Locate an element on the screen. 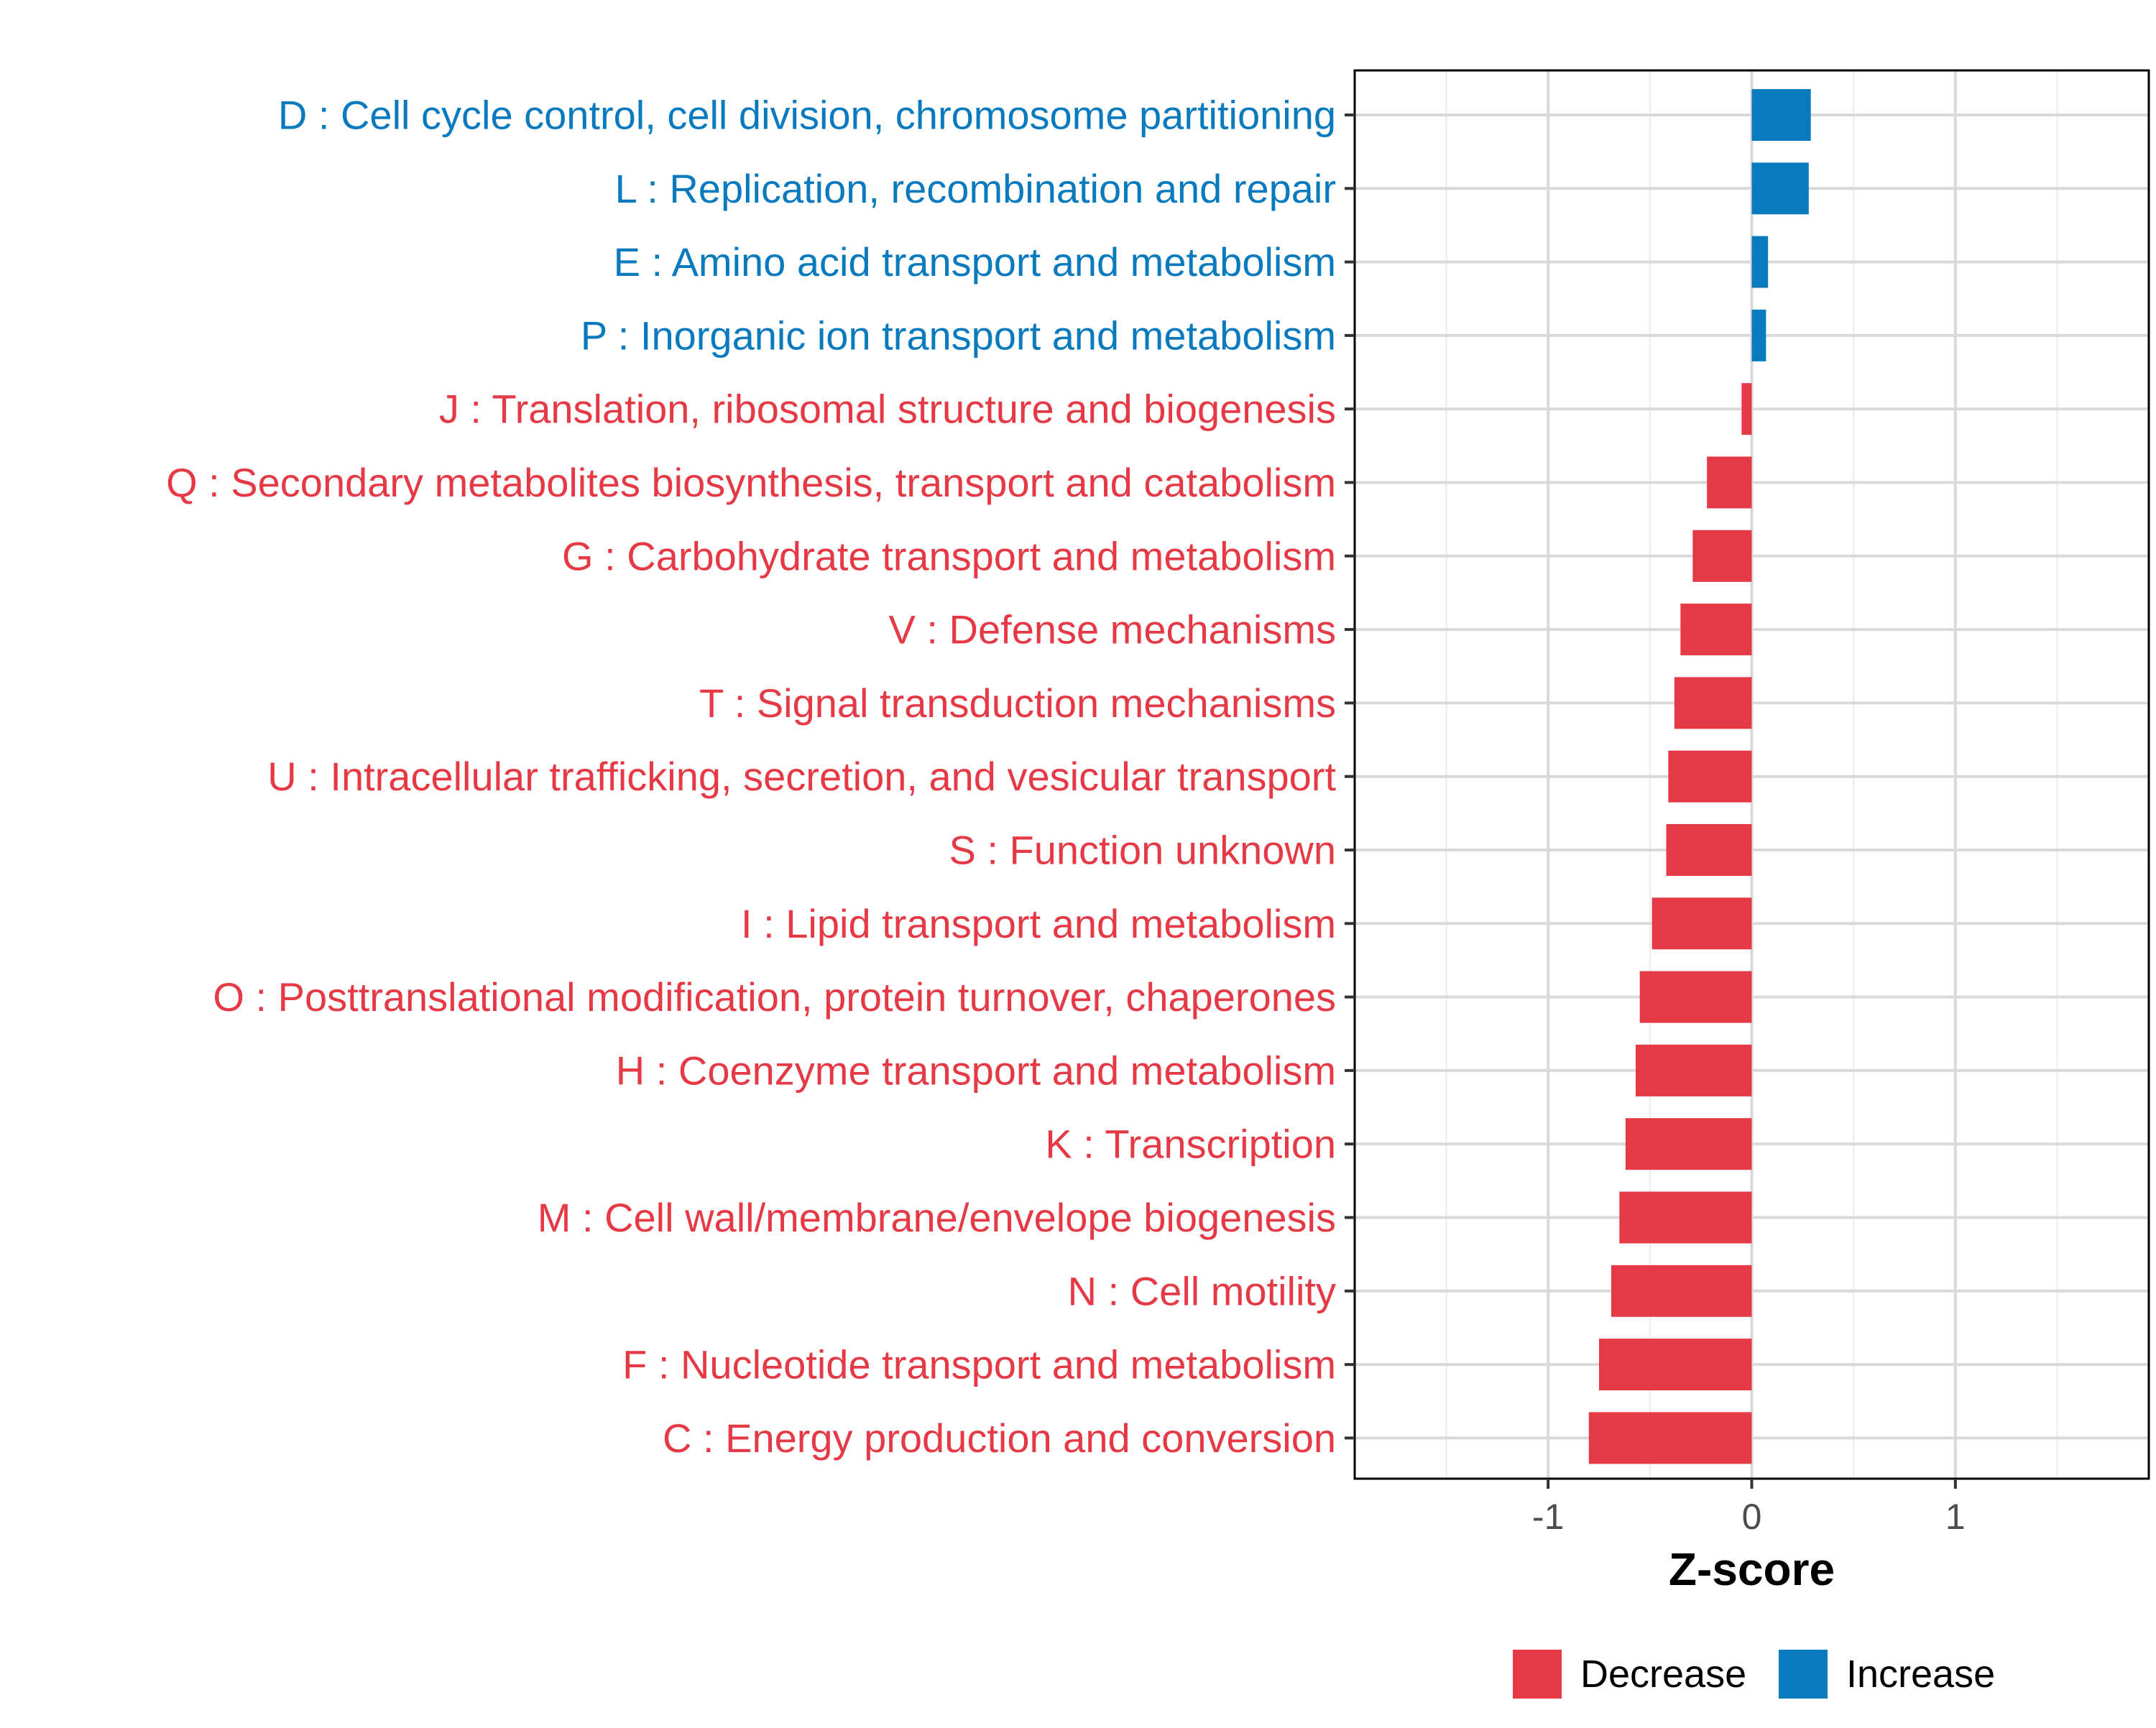  bar-e is located at coordinates (1760, 262).